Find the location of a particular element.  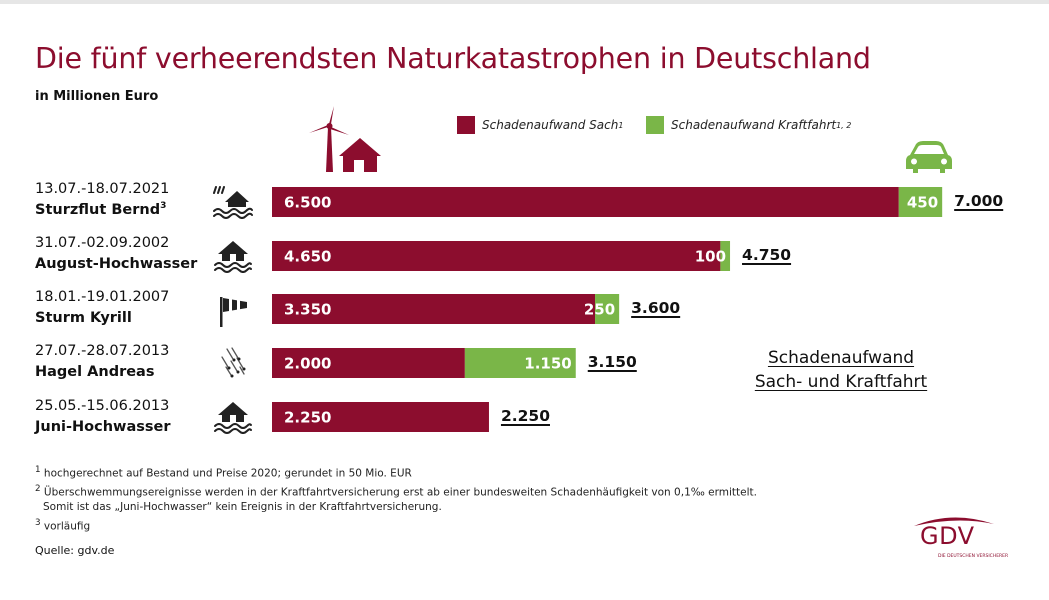

row-date: 31.07.-02.09.2002 is located at coordinates (102, 243).